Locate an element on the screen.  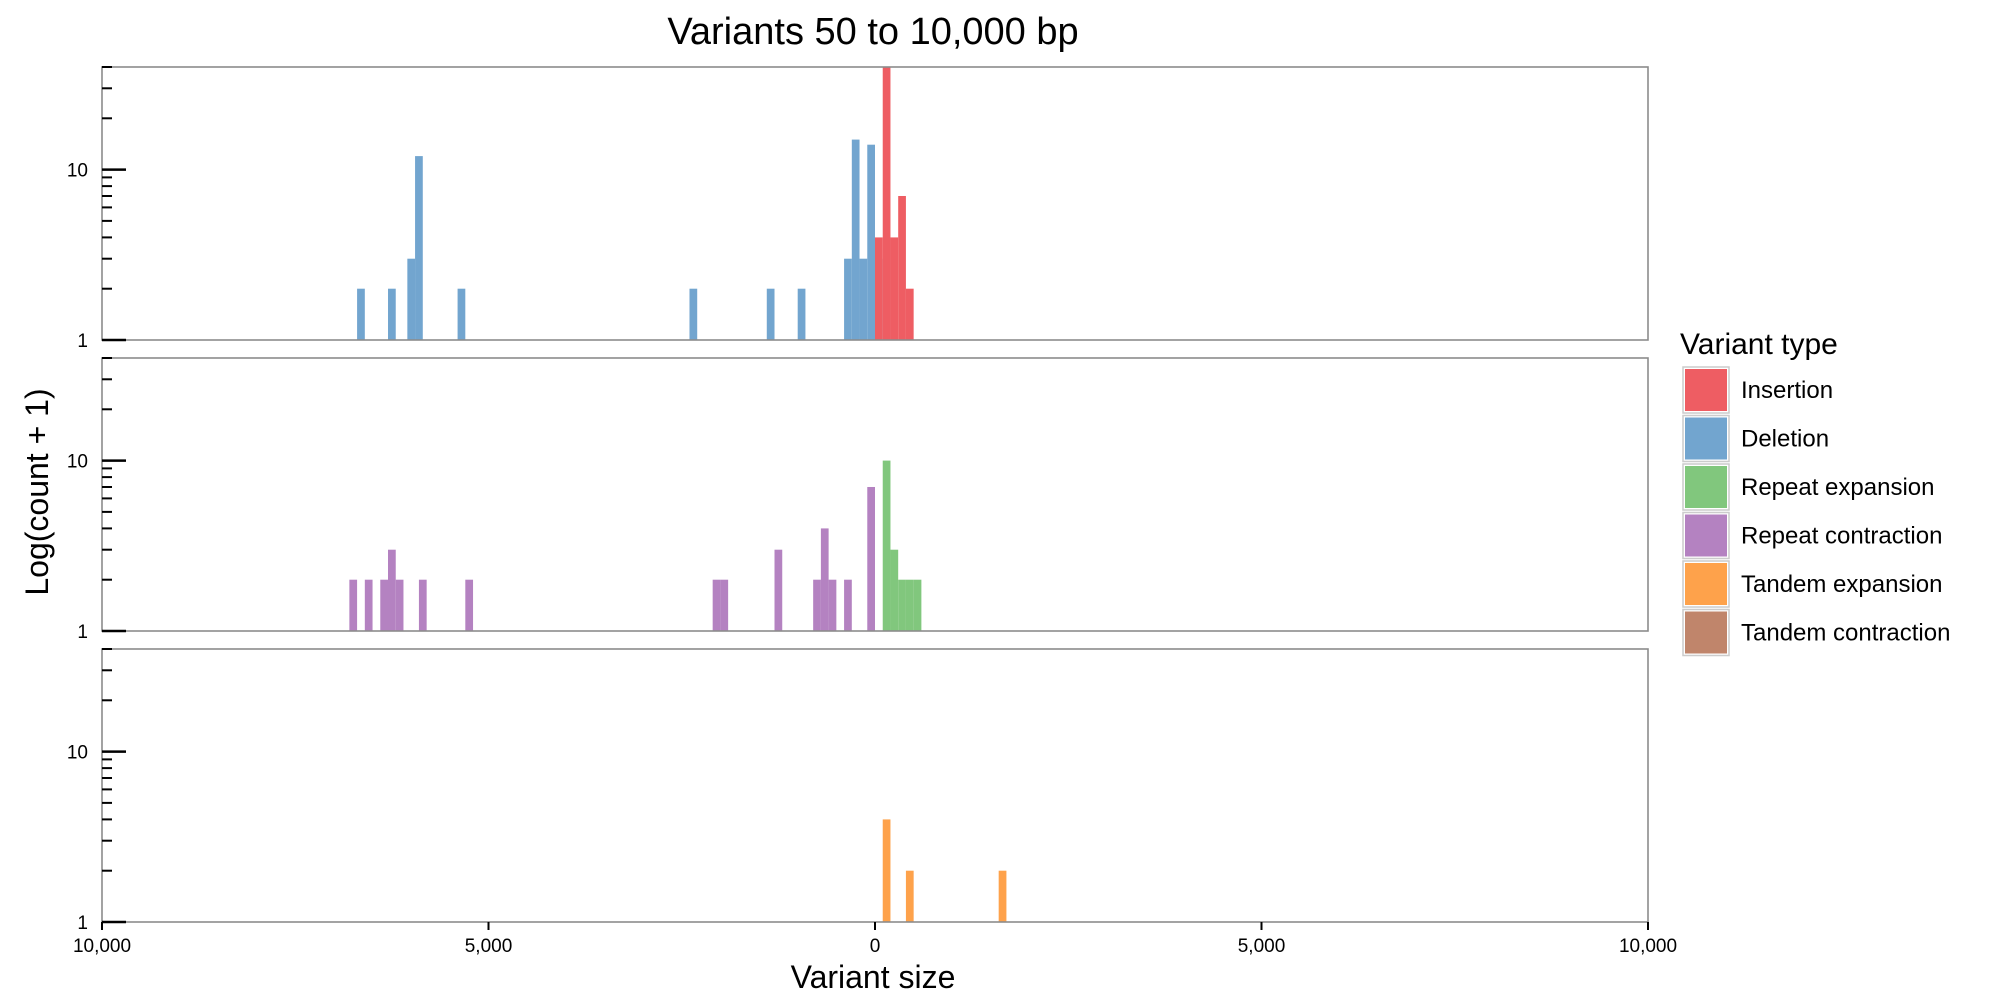
x-axis: 10,000 5,000 0 5,000 10,000 is located at coordinates (875, 939).